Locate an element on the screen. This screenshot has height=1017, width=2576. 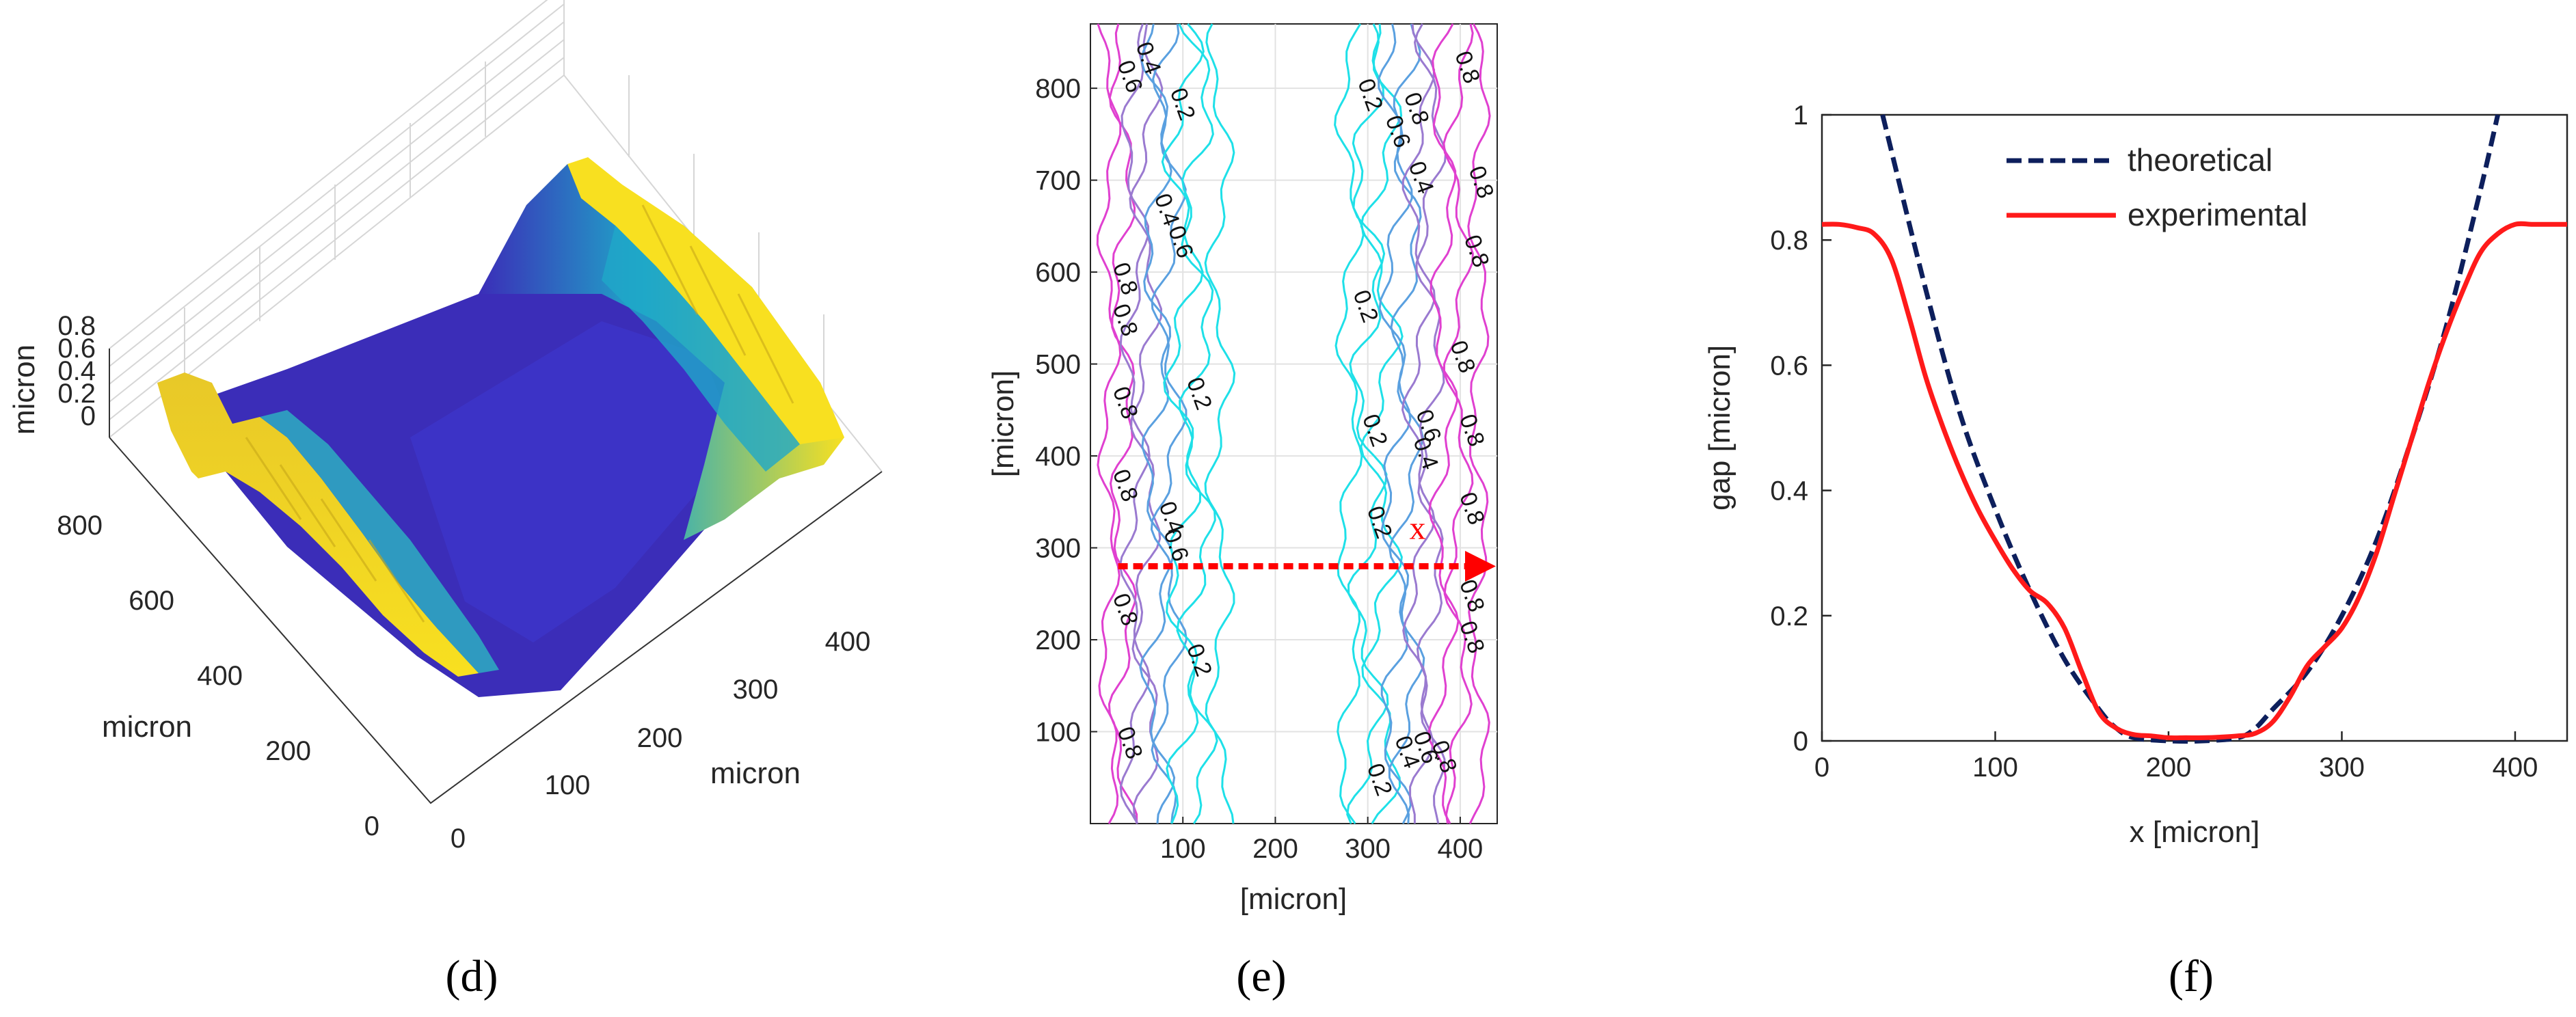
x-axis-label: micron is located at coordinates (755, 774).